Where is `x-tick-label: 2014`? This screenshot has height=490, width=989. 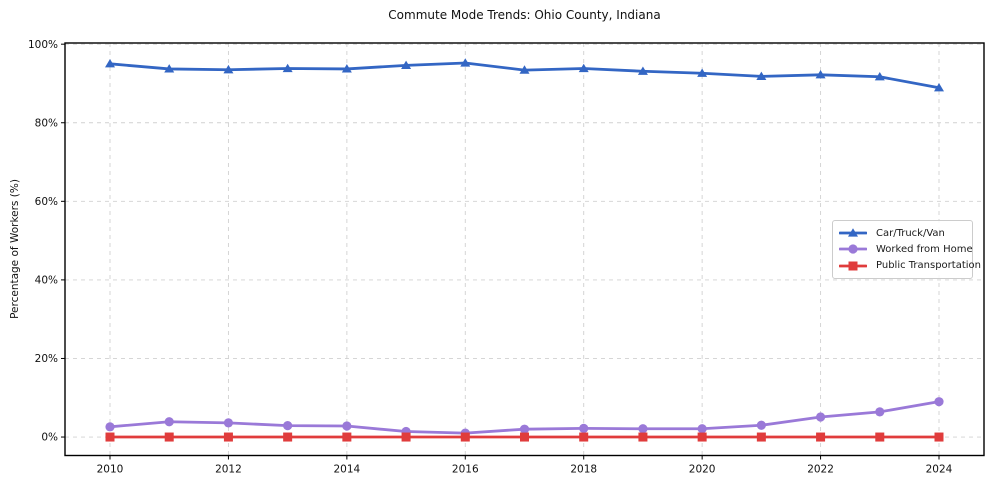
x-tick-label: 2014 is located at coordinates (346, 470).